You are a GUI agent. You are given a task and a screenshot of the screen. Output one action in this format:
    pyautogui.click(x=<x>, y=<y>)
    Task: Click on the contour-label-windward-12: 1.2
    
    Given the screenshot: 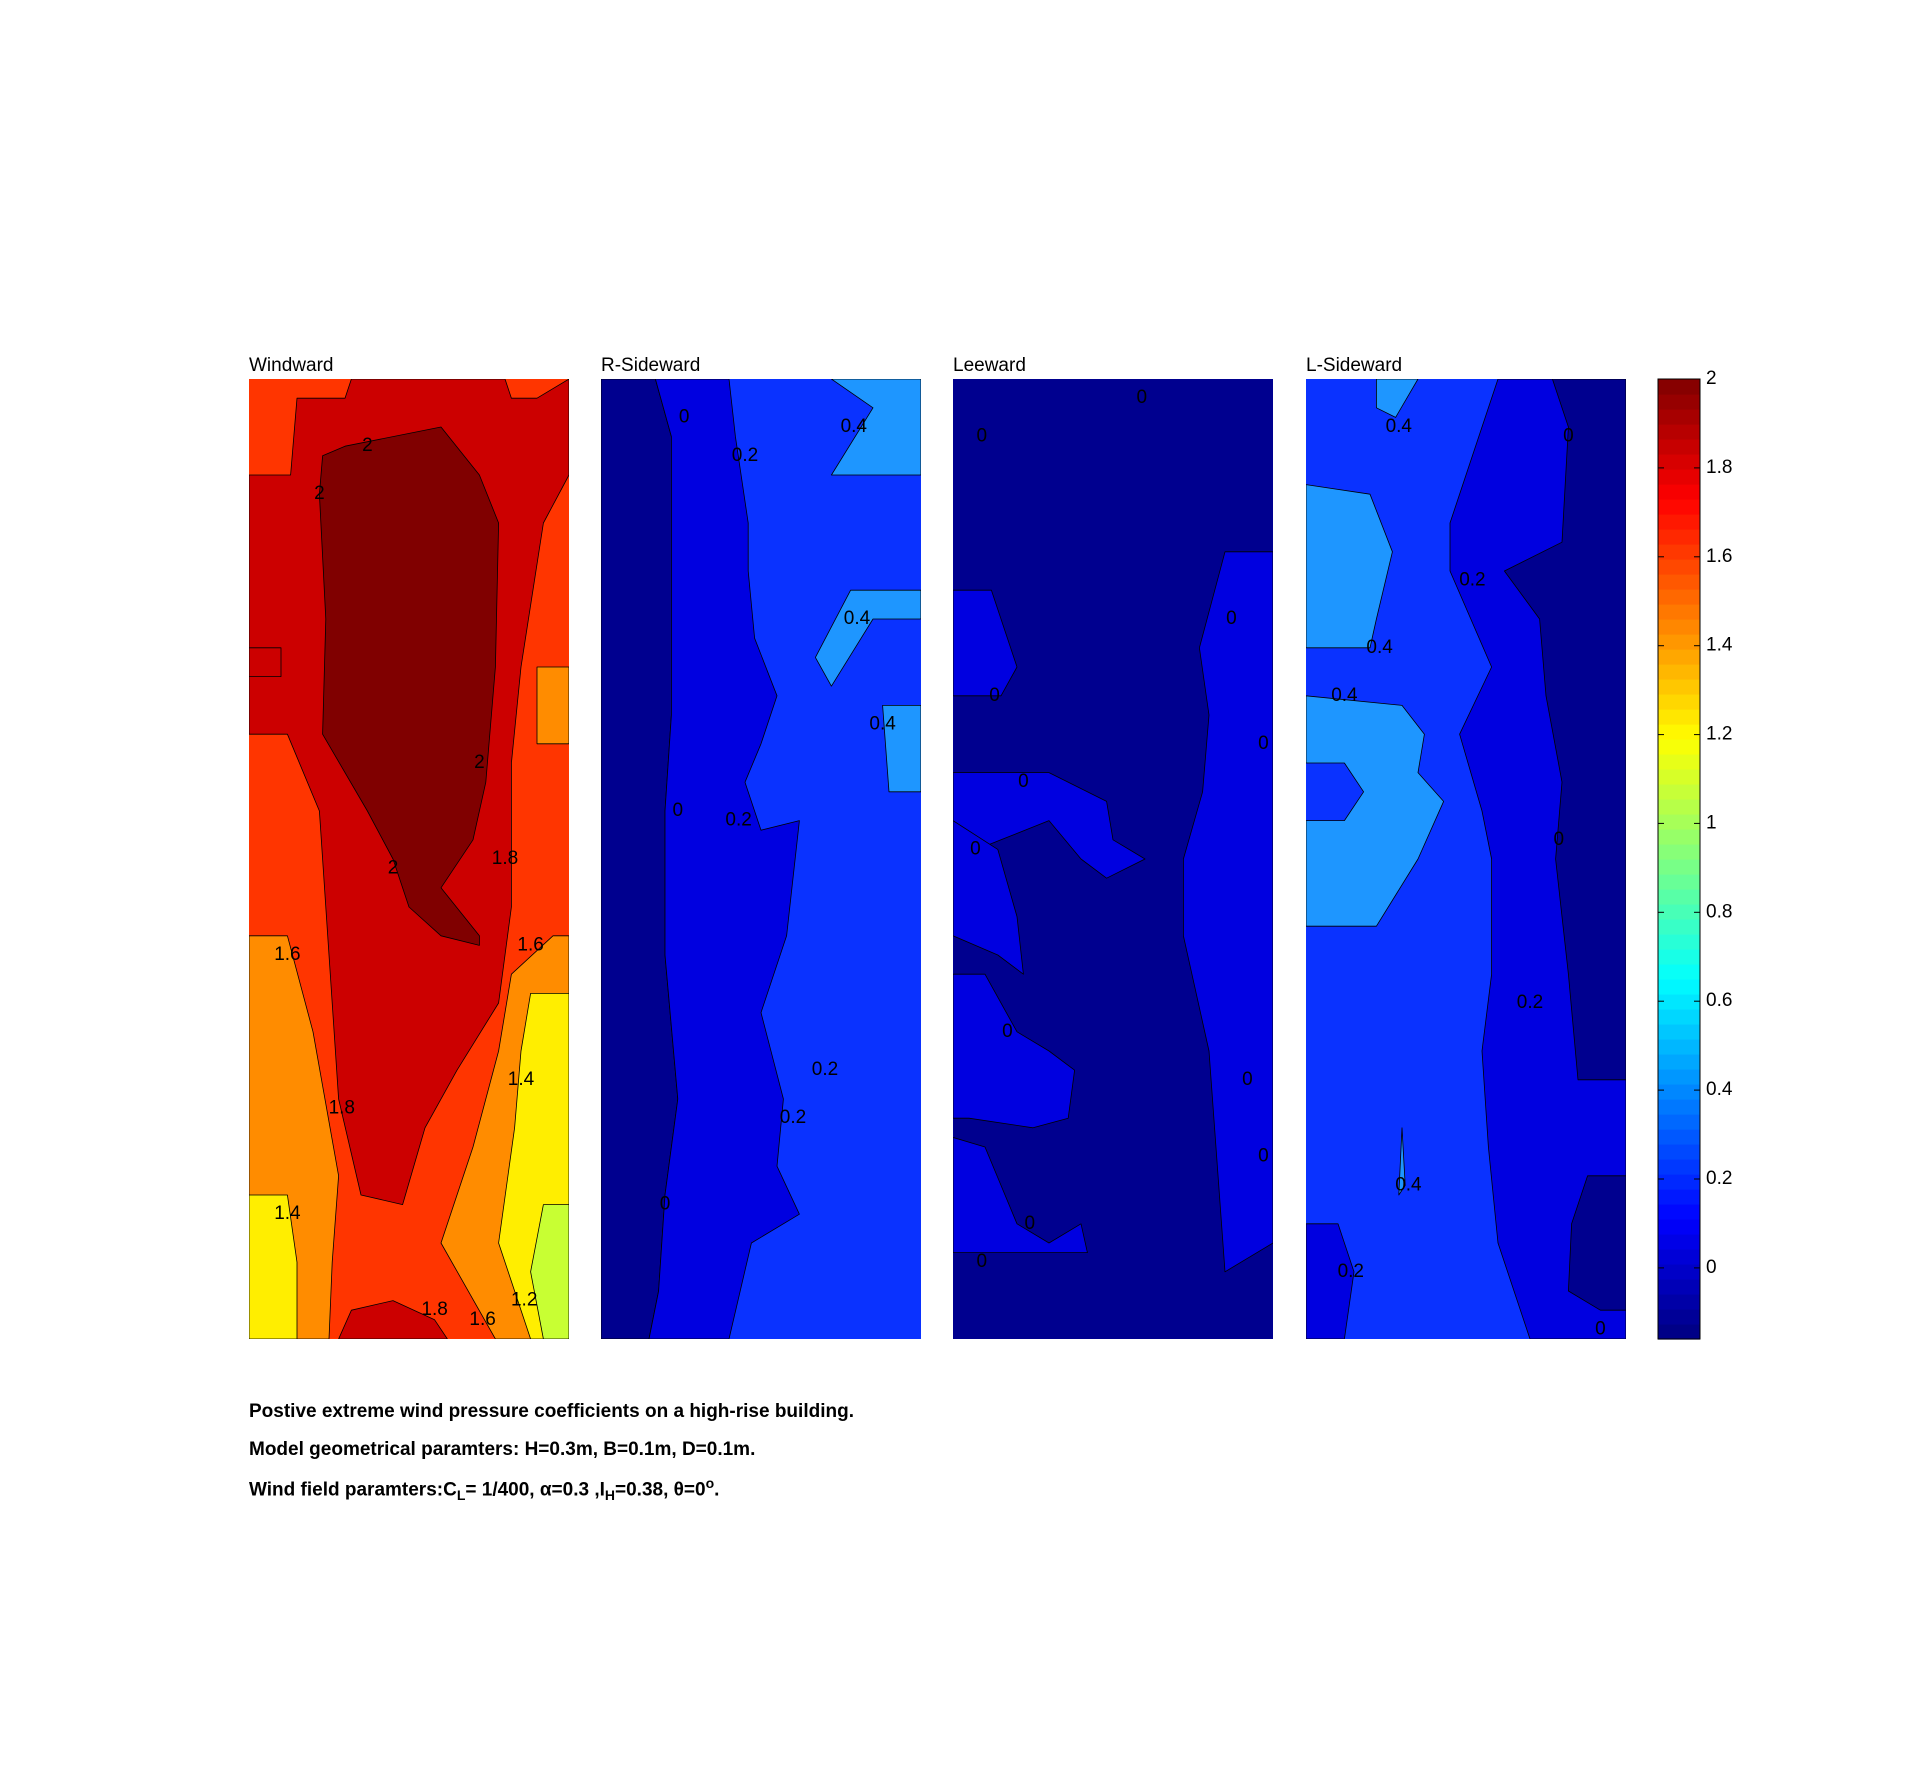 What is the action you would take?
    pyautogui.click(x=524, y=1300)
    